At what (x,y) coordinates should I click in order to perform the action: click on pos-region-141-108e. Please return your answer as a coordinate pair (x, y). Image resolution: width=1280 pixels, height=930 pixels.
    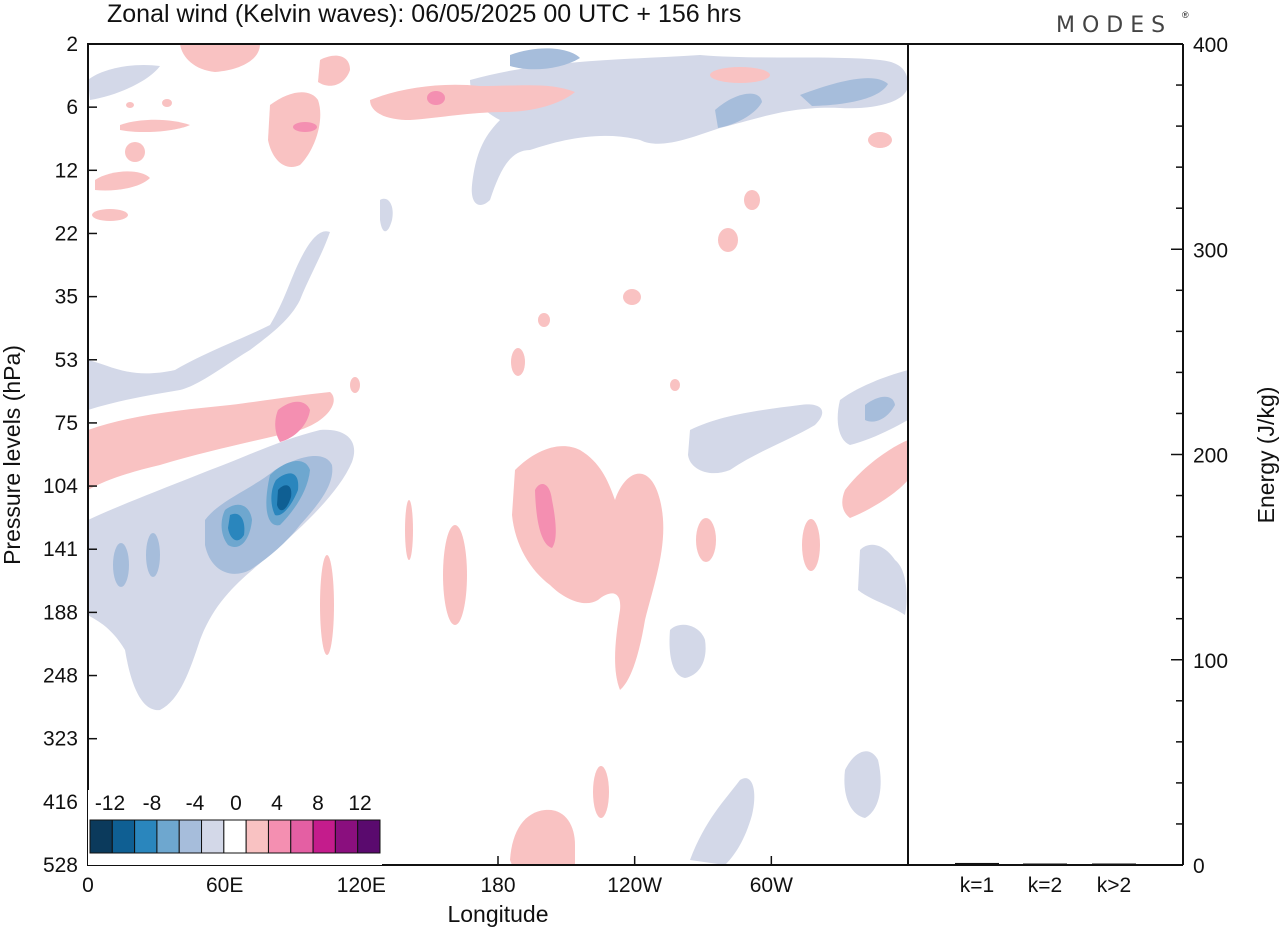
    Looking at the image, I should click on (409, 530).